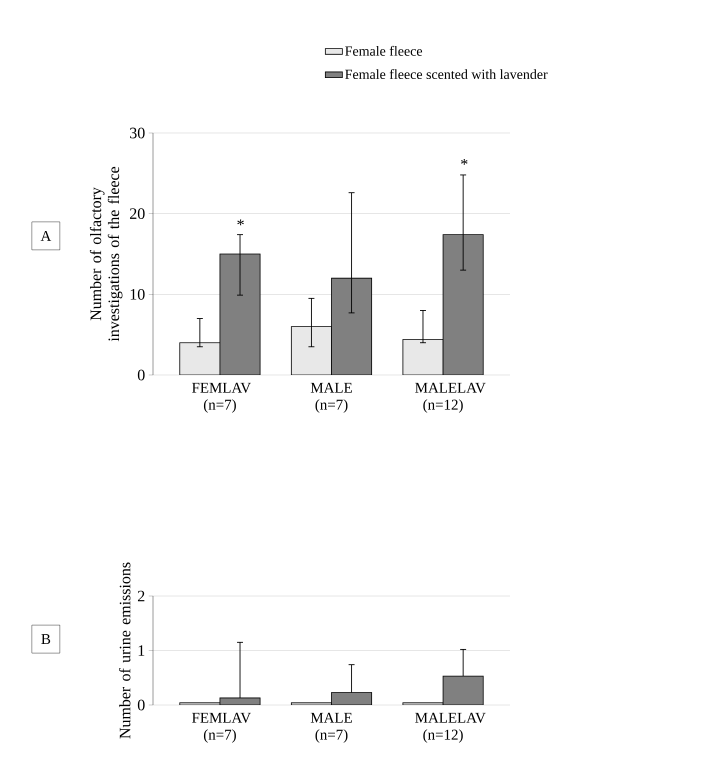  What do you see at coordinates (45, 639) in the screenshot?
I see `text: B` at bounding box center [45, 639].